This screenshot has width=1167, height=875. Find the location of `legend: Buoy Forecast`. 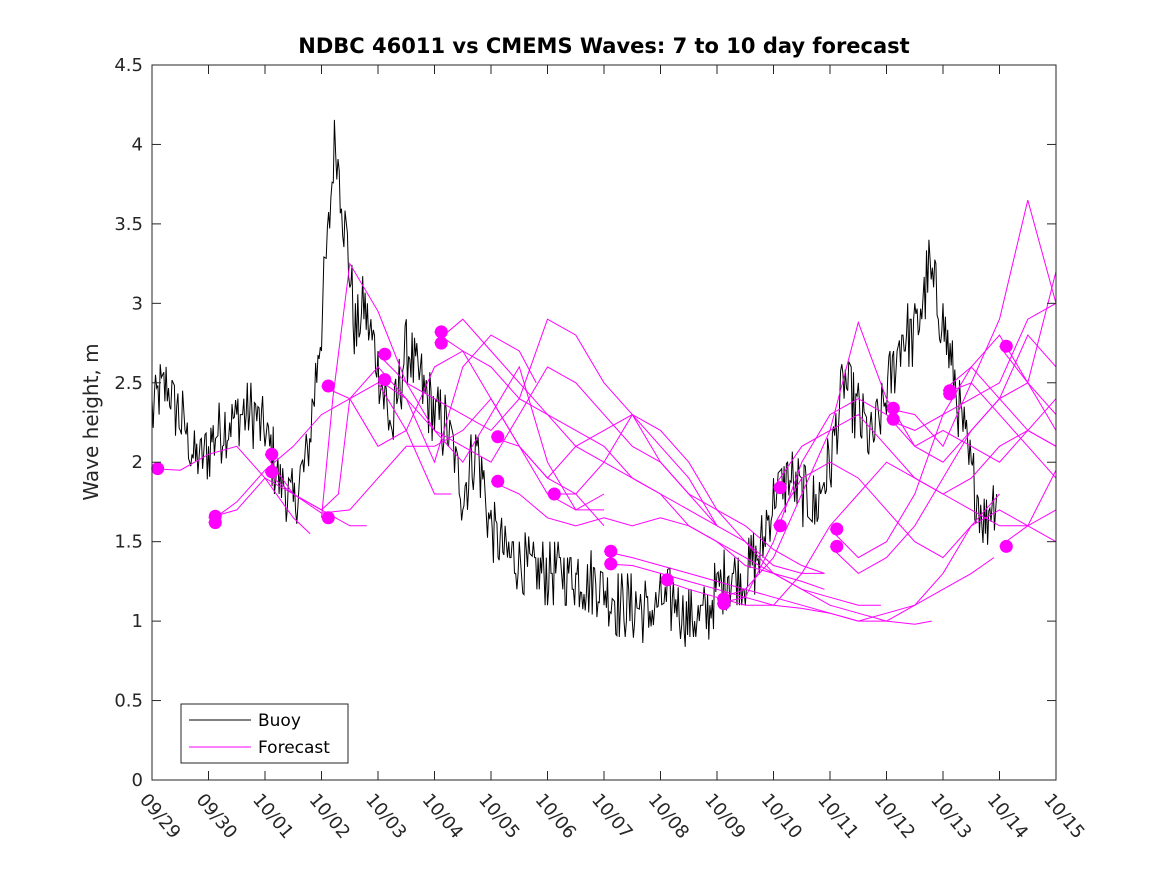

legend: Buoy Forecast is located at coordinates (264, 733).